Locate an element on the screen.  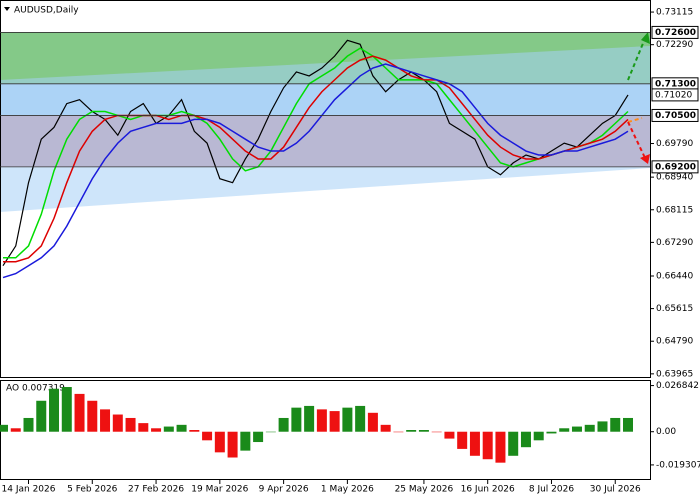
y-tick-label: 0.68940 is located at coordinates (674, 178).